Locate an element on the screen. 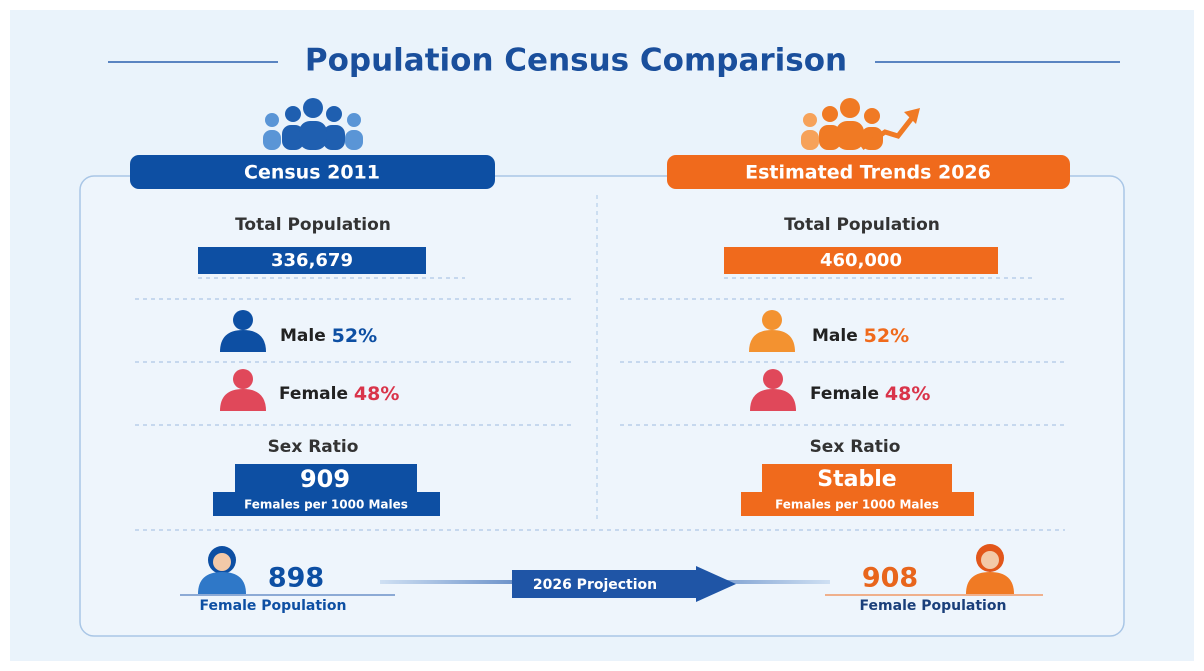 Image resolution: width=1204 pixels, height=671 pixels. title: Population Census Comparison is located at coordinates (576, 61).